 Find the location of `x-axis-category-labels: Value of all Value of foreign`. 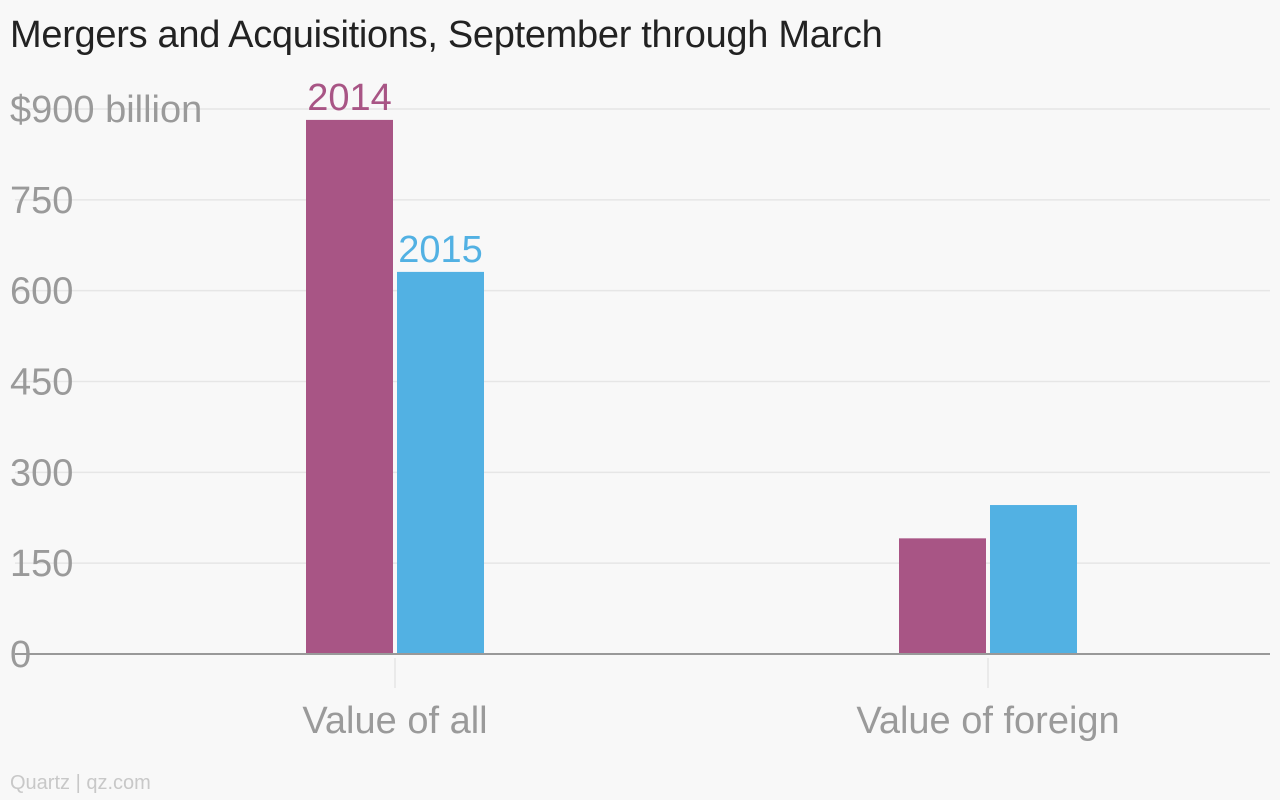

x-axis-category-labels: Value of all Value of foreign is located at coordinates (710, 721).